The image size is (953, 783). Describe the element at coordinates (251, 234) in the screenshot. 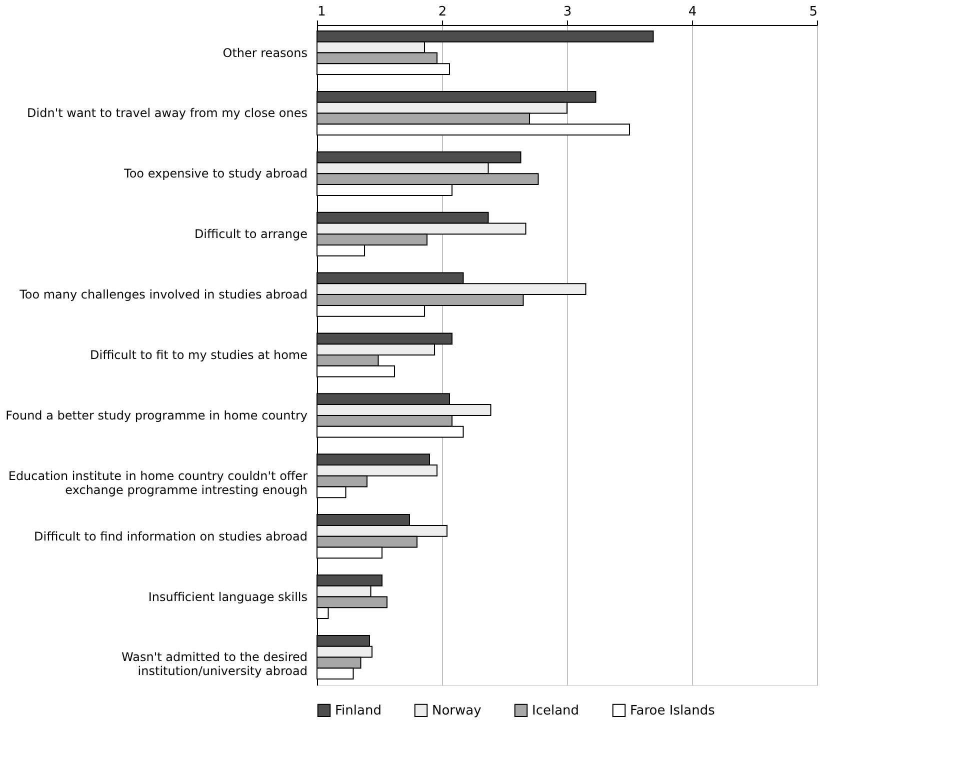

I see `y-tick-label: Difficult to arrange` at that location.